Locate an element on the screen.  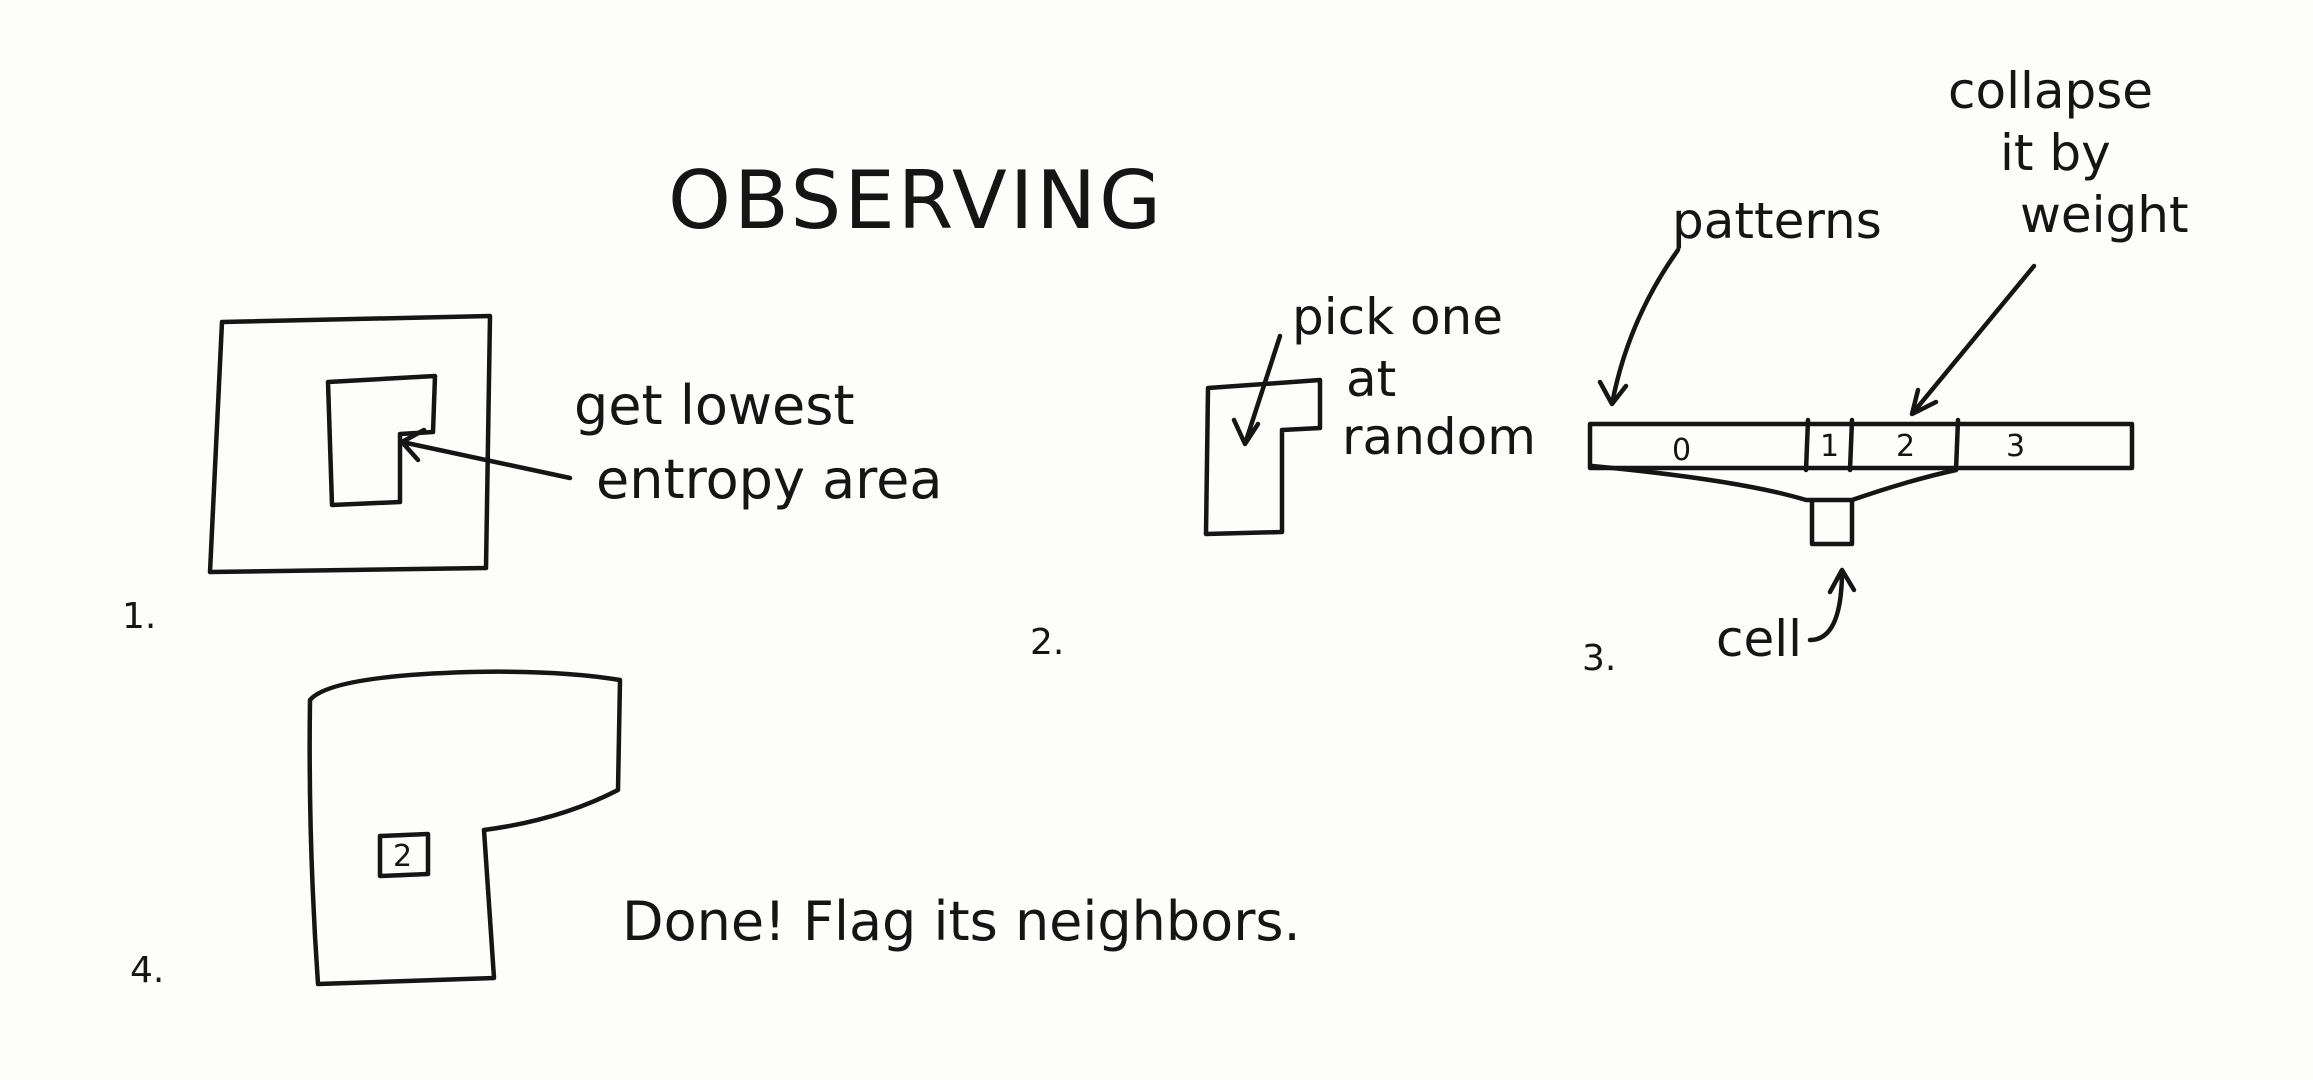
step-1-label-line-1: get lowest is located at coordinates (714, 405).